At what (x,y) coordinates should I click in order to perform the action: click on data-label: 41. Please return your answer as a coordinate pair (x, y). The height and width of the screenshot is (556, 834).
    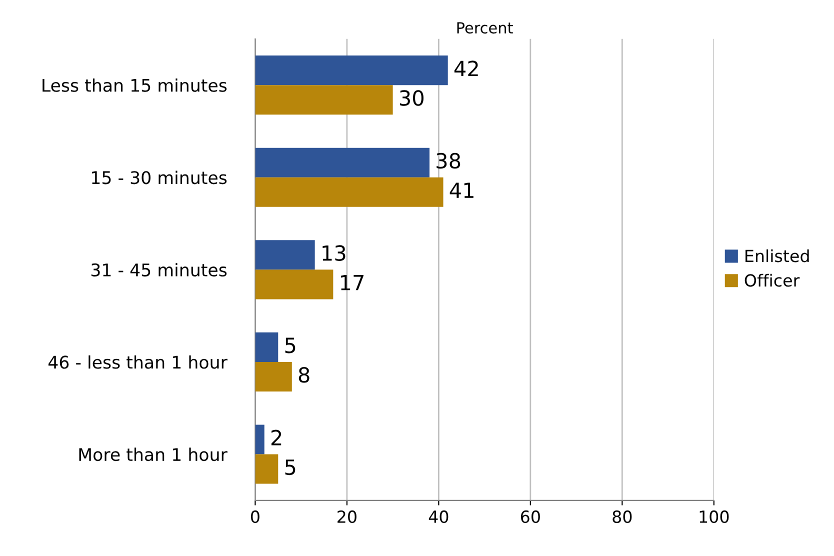
    Looking at the image, I should click on (462, 190).